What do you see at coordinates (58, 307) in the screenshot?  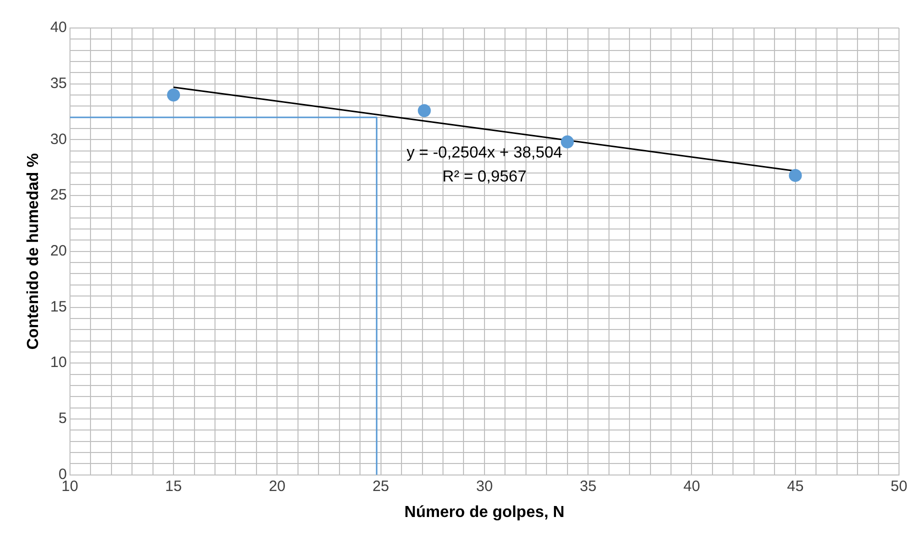 I see `y-tick-label: 15` at bounding box center [58, 307].